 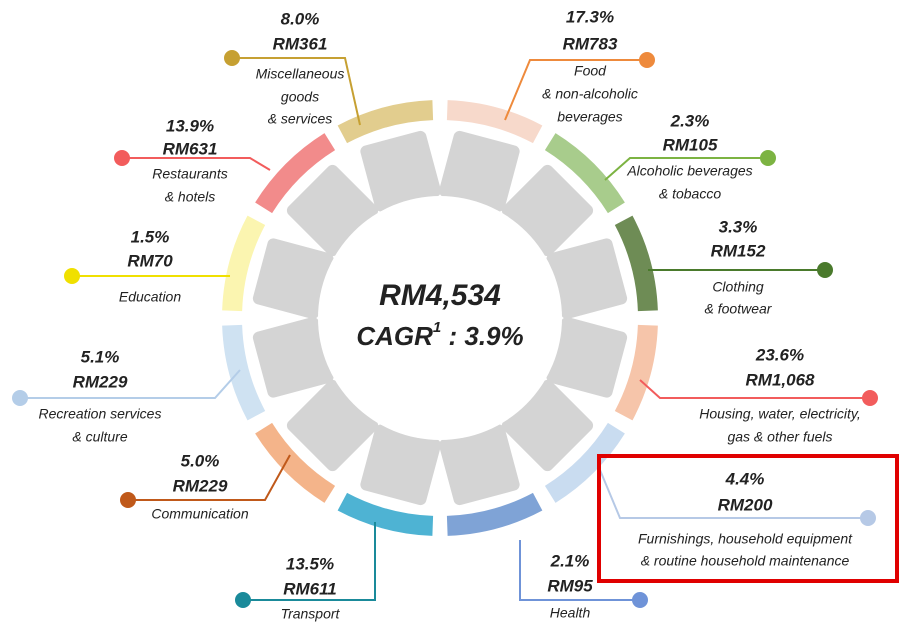 I want to click on category-label: & hotels, so click(x=190, y=197).